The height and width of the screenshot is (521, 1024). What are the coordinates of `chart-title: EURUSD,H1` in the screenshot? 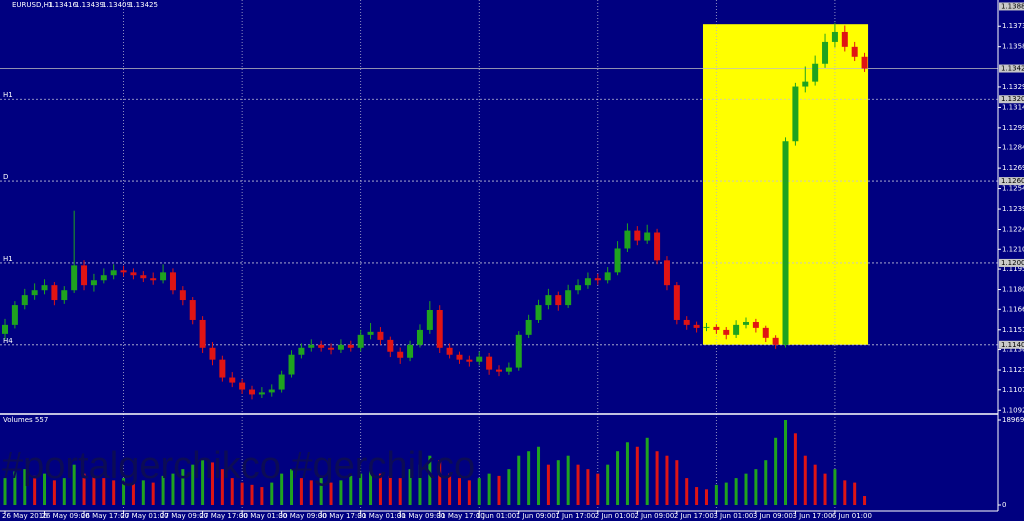 It's located at (32, 5).